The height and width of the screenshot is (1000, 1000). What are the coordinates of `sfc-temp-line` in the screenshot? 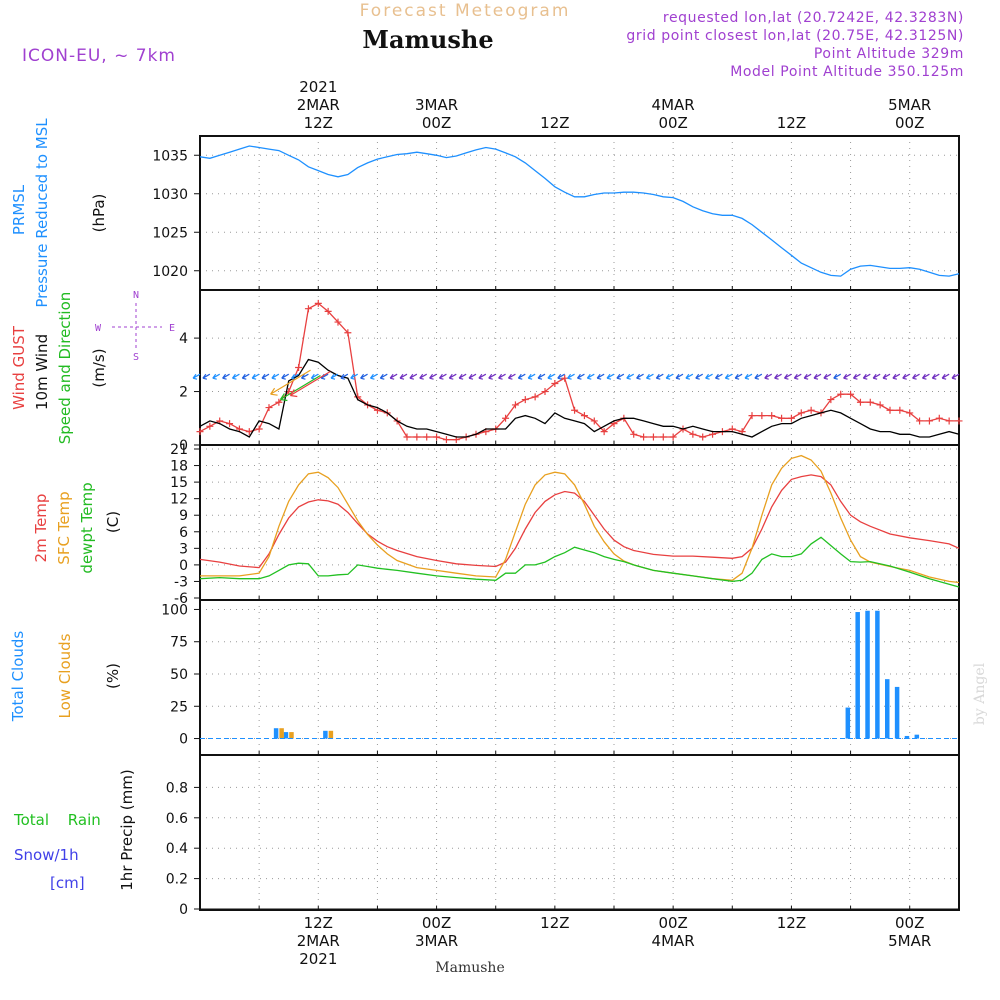 It's located at (580, 519).